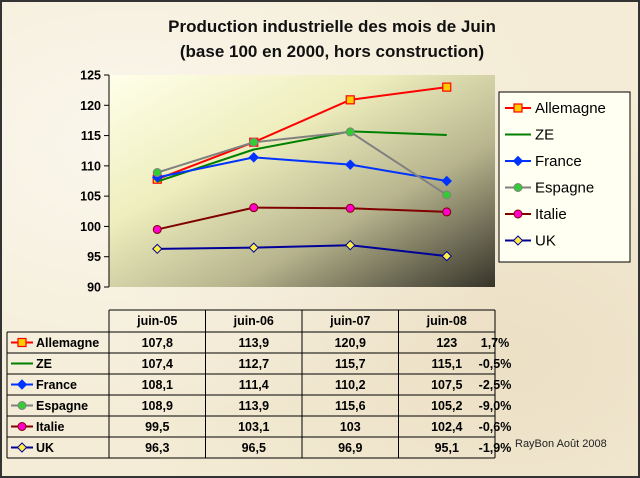 The image size is (640, 478). Describe the element at coordinates (157, 364) in the screenshot. I see `table-value-cell: 107,4` at that location.